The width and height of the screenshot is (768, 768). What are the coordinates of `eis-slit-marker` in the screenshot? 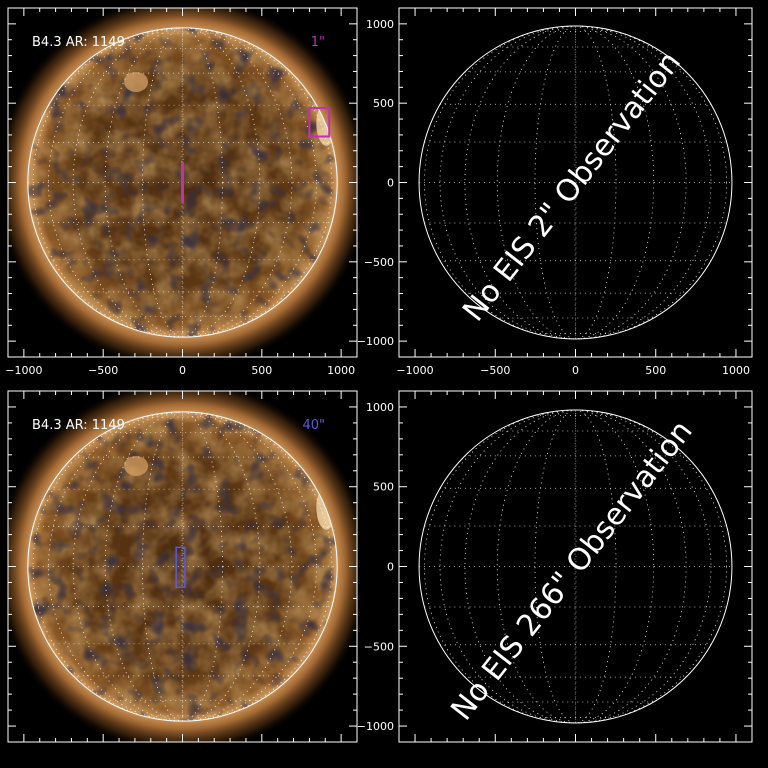 It's located at (182, 182).